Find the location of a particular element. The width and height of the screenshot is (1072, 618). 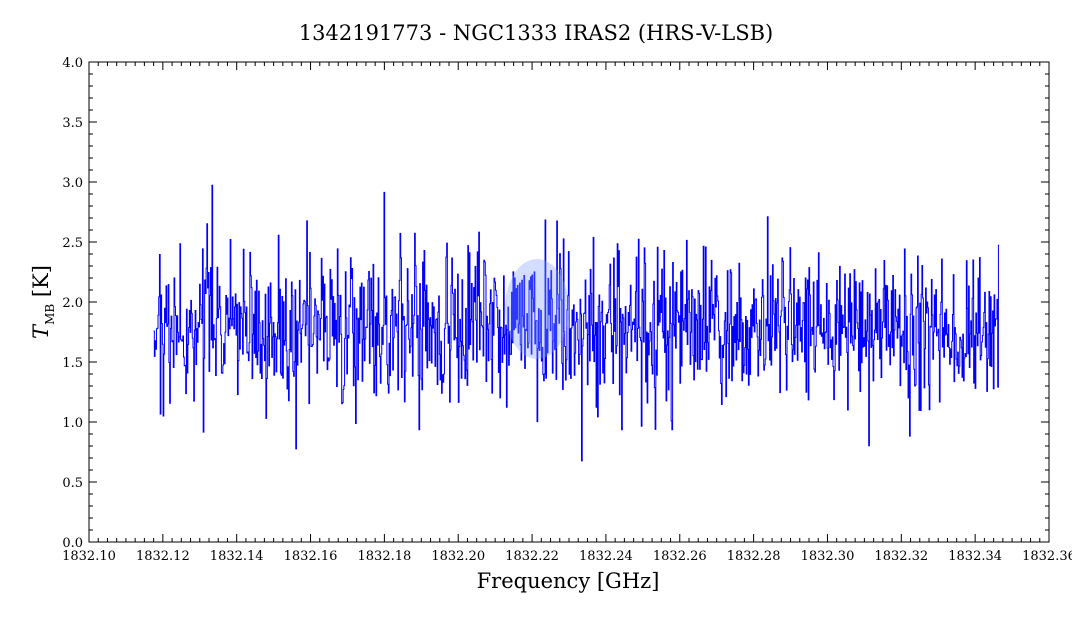

x-axis-label: Frequency [GHz] is located at coordinates (568, 581).